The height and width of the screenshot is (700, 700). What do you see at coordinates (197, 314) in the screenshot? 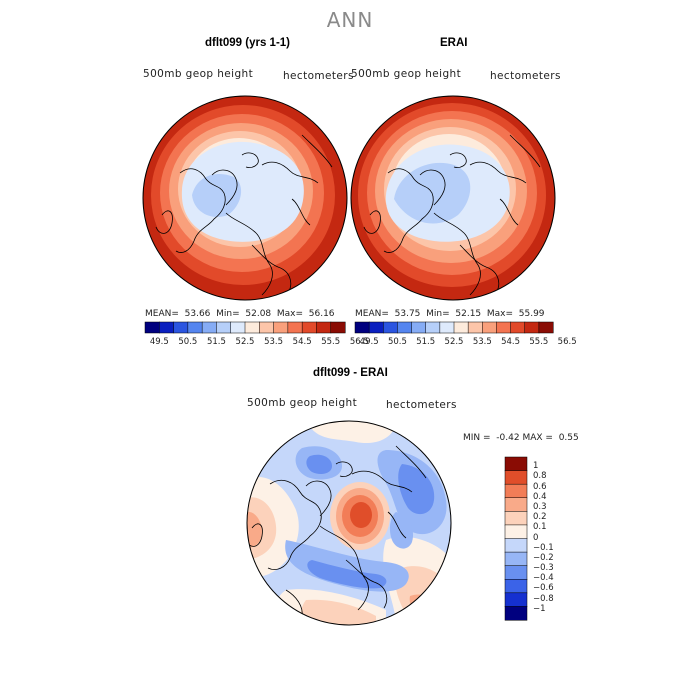
I see `panel1-mean: 53.66` at bounding box center [197, 314].